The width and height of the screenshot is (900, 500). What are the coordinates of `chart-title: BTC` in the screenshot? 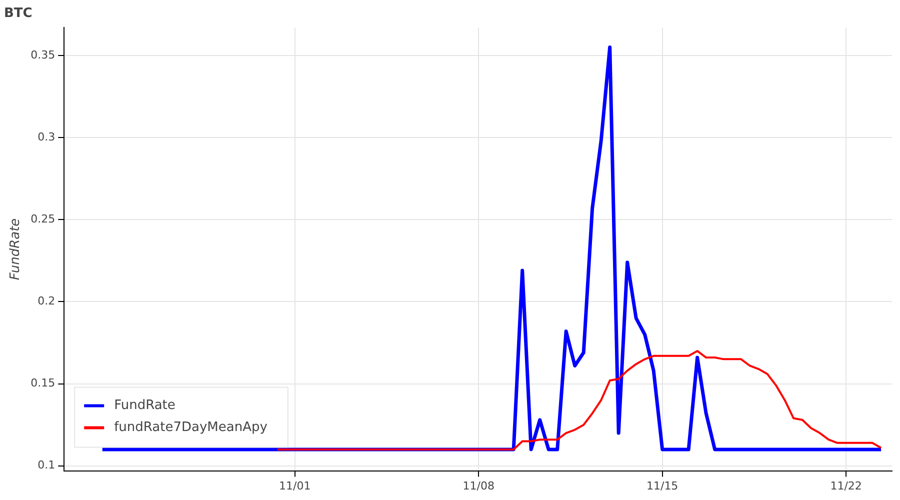 It's located at (18, 14).